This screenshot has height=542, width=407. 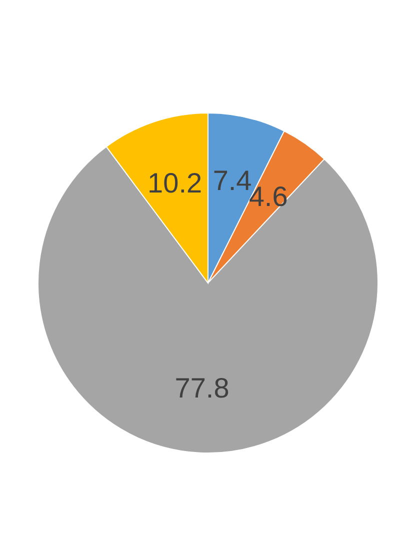 I want to click on data-label: 10.2, so click(x=175, y=182).